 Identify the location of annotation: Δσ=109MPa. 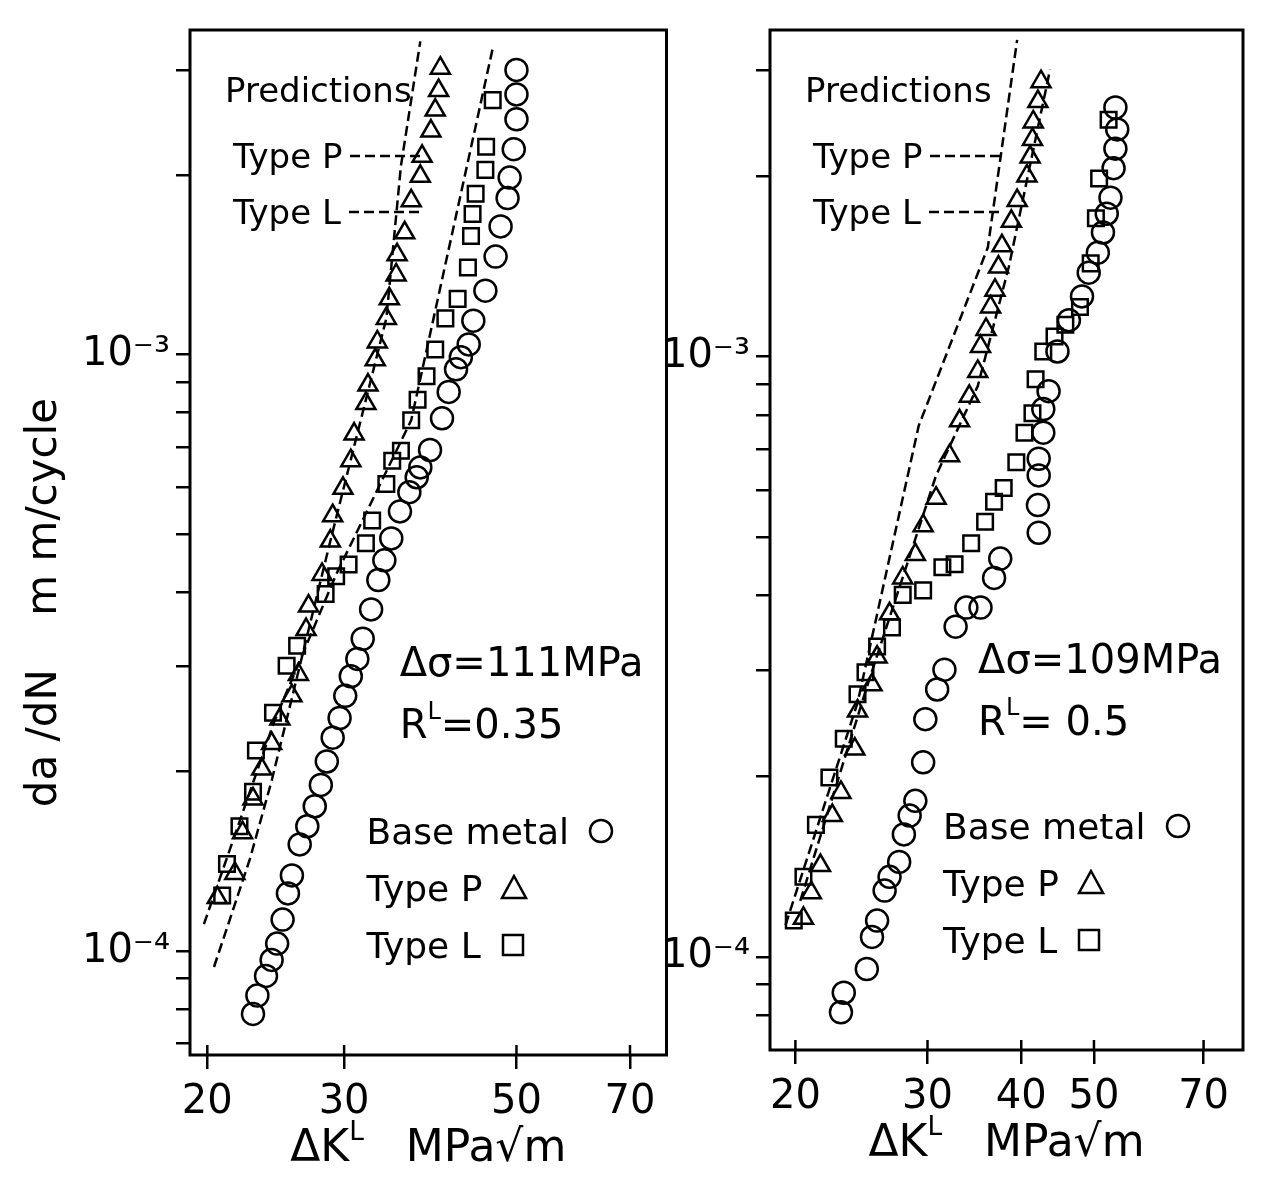
(1100, 658).